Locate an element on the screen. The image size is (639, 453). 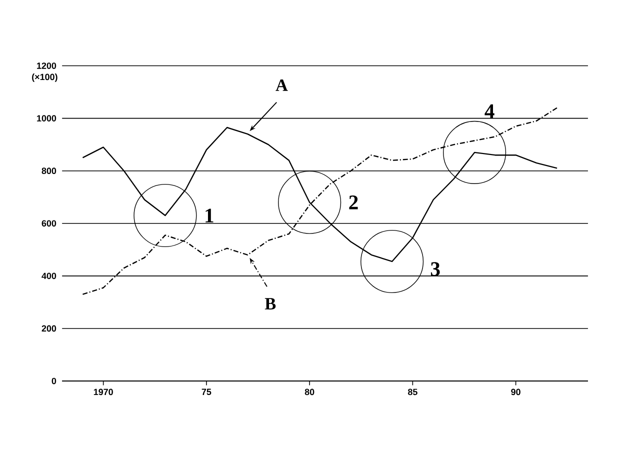
y-tick-label: 600 is located at coordinates (49, 223).